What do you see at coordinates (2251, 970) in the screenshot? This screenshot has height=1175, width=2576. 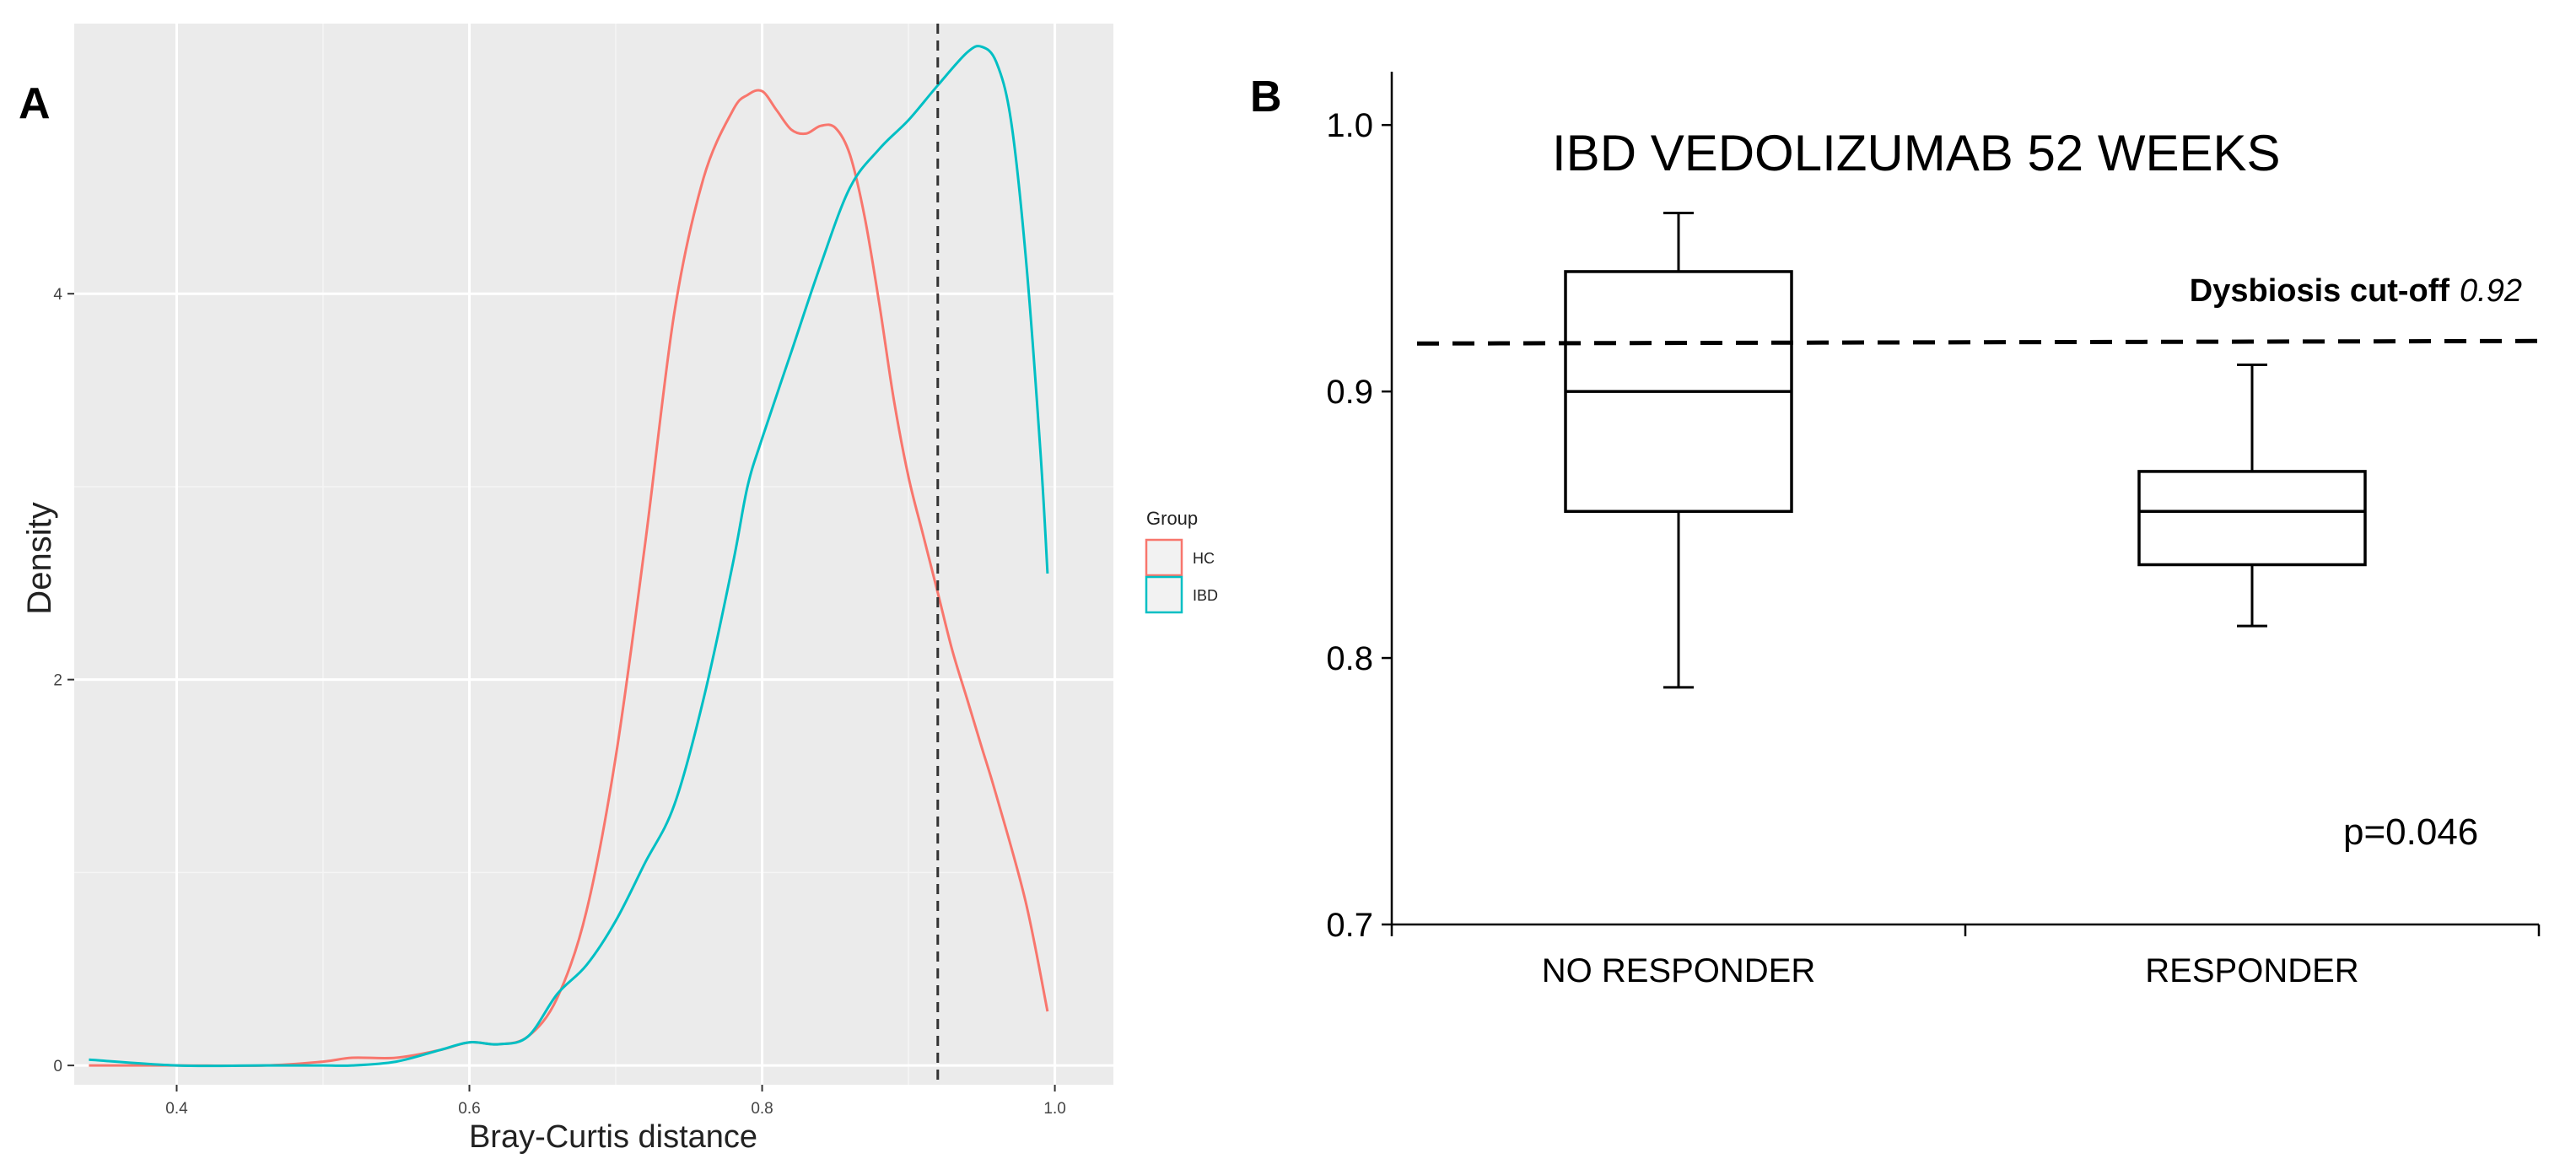 I see `x-tick-label-b: RESPONDER` at bounding box center [2251, 970].